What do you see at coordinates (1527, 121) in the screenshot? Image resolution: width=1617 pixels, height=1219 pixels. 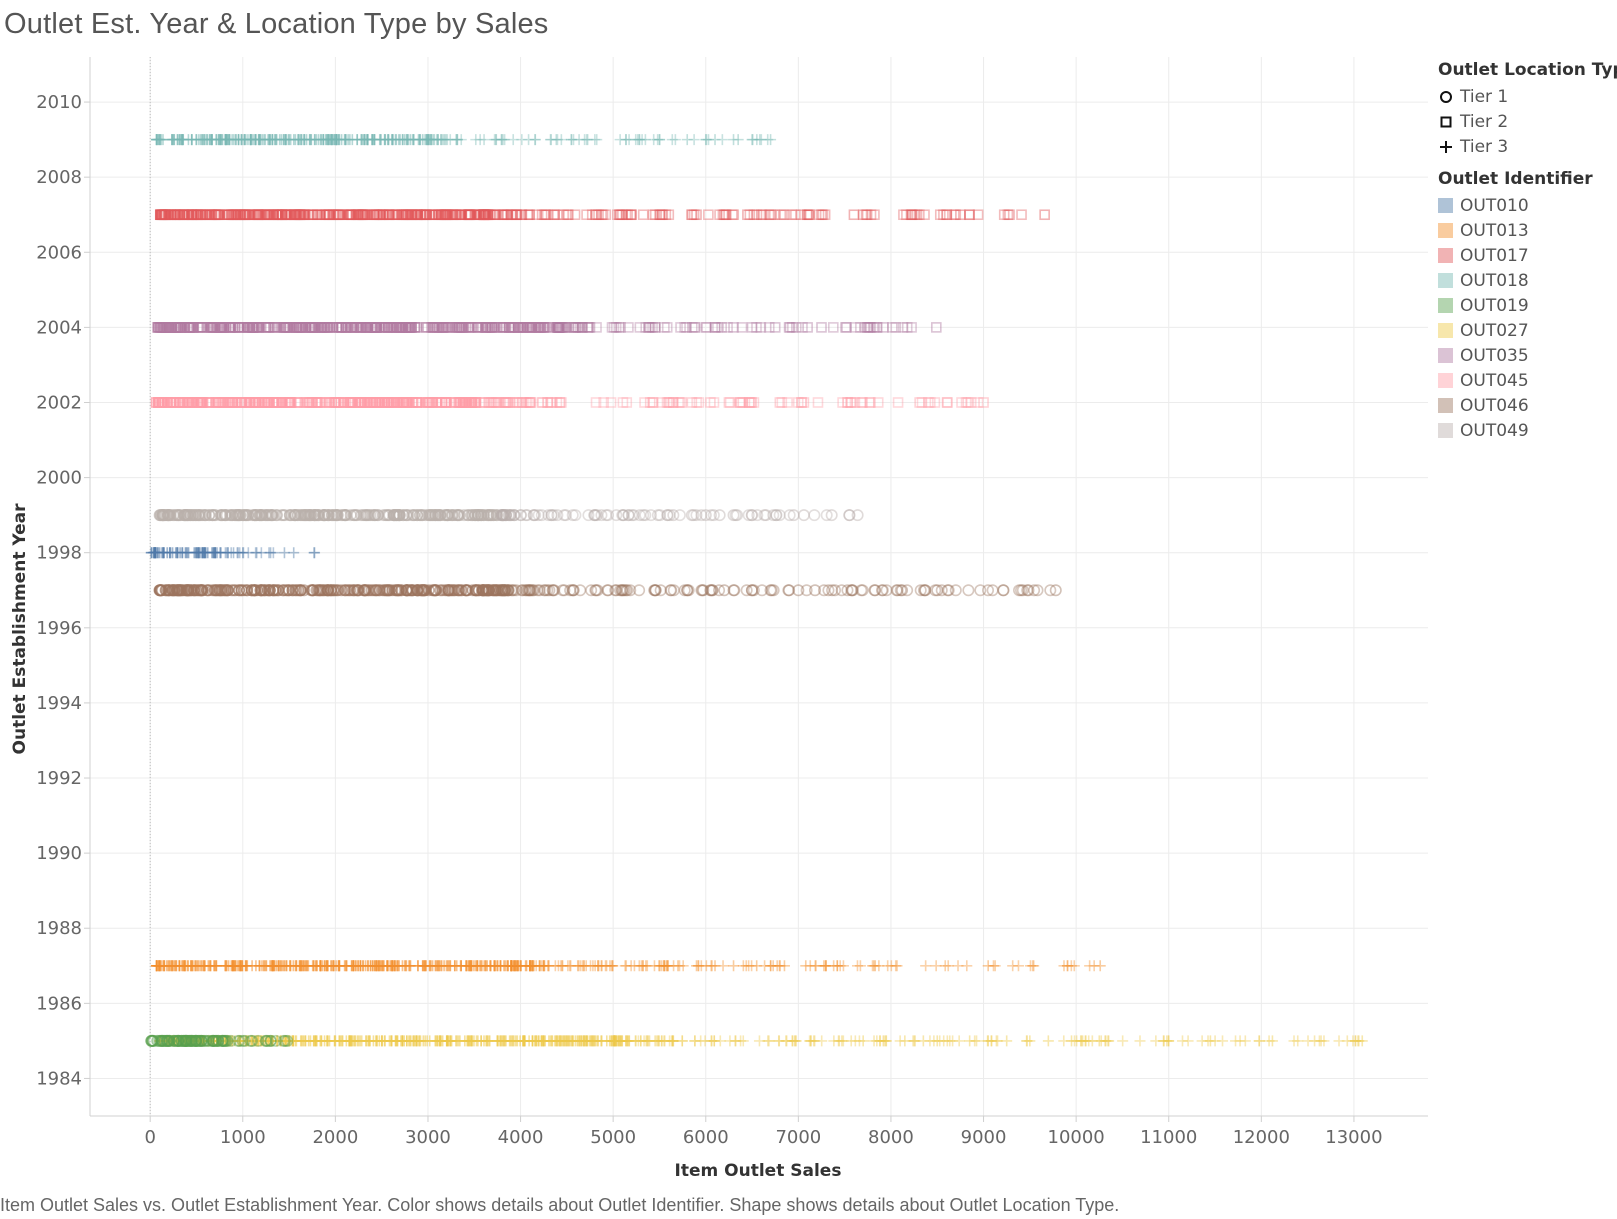 I see `legend-item-tier-2: Tier 2` at bounding box center [1527, 121].